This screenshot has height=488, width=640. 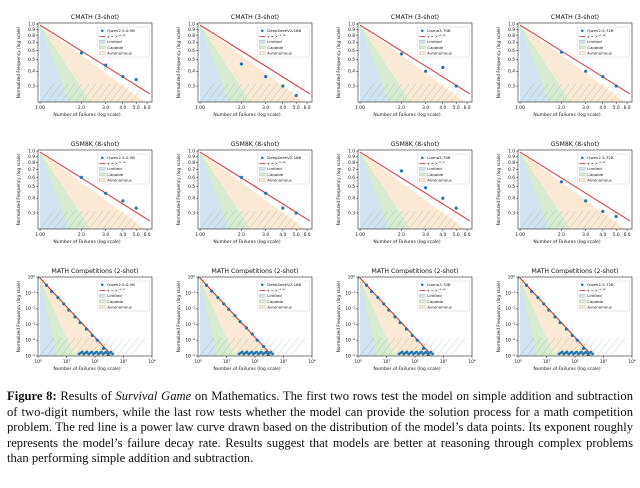 I want to click on legend-box, so click(x=123, y=42).